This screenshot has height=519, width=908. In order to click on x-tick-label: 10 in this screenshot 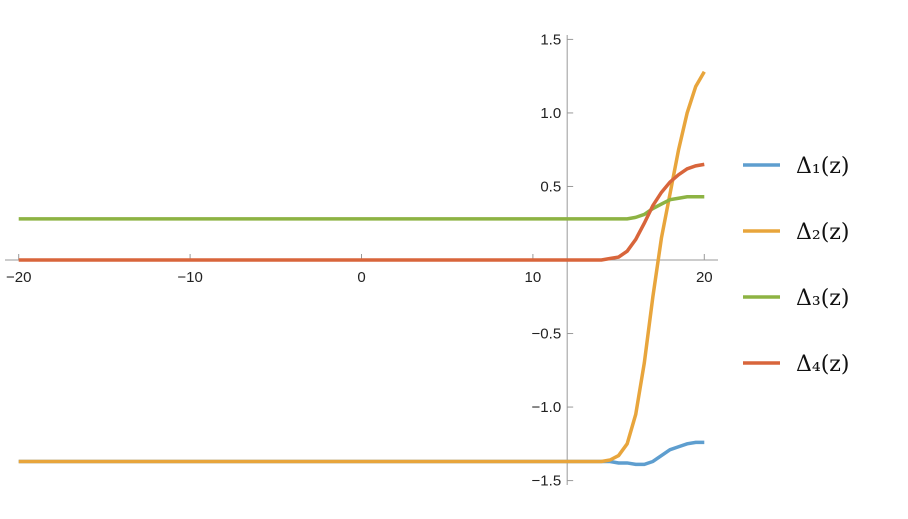, I will do `click(533, 277)`.